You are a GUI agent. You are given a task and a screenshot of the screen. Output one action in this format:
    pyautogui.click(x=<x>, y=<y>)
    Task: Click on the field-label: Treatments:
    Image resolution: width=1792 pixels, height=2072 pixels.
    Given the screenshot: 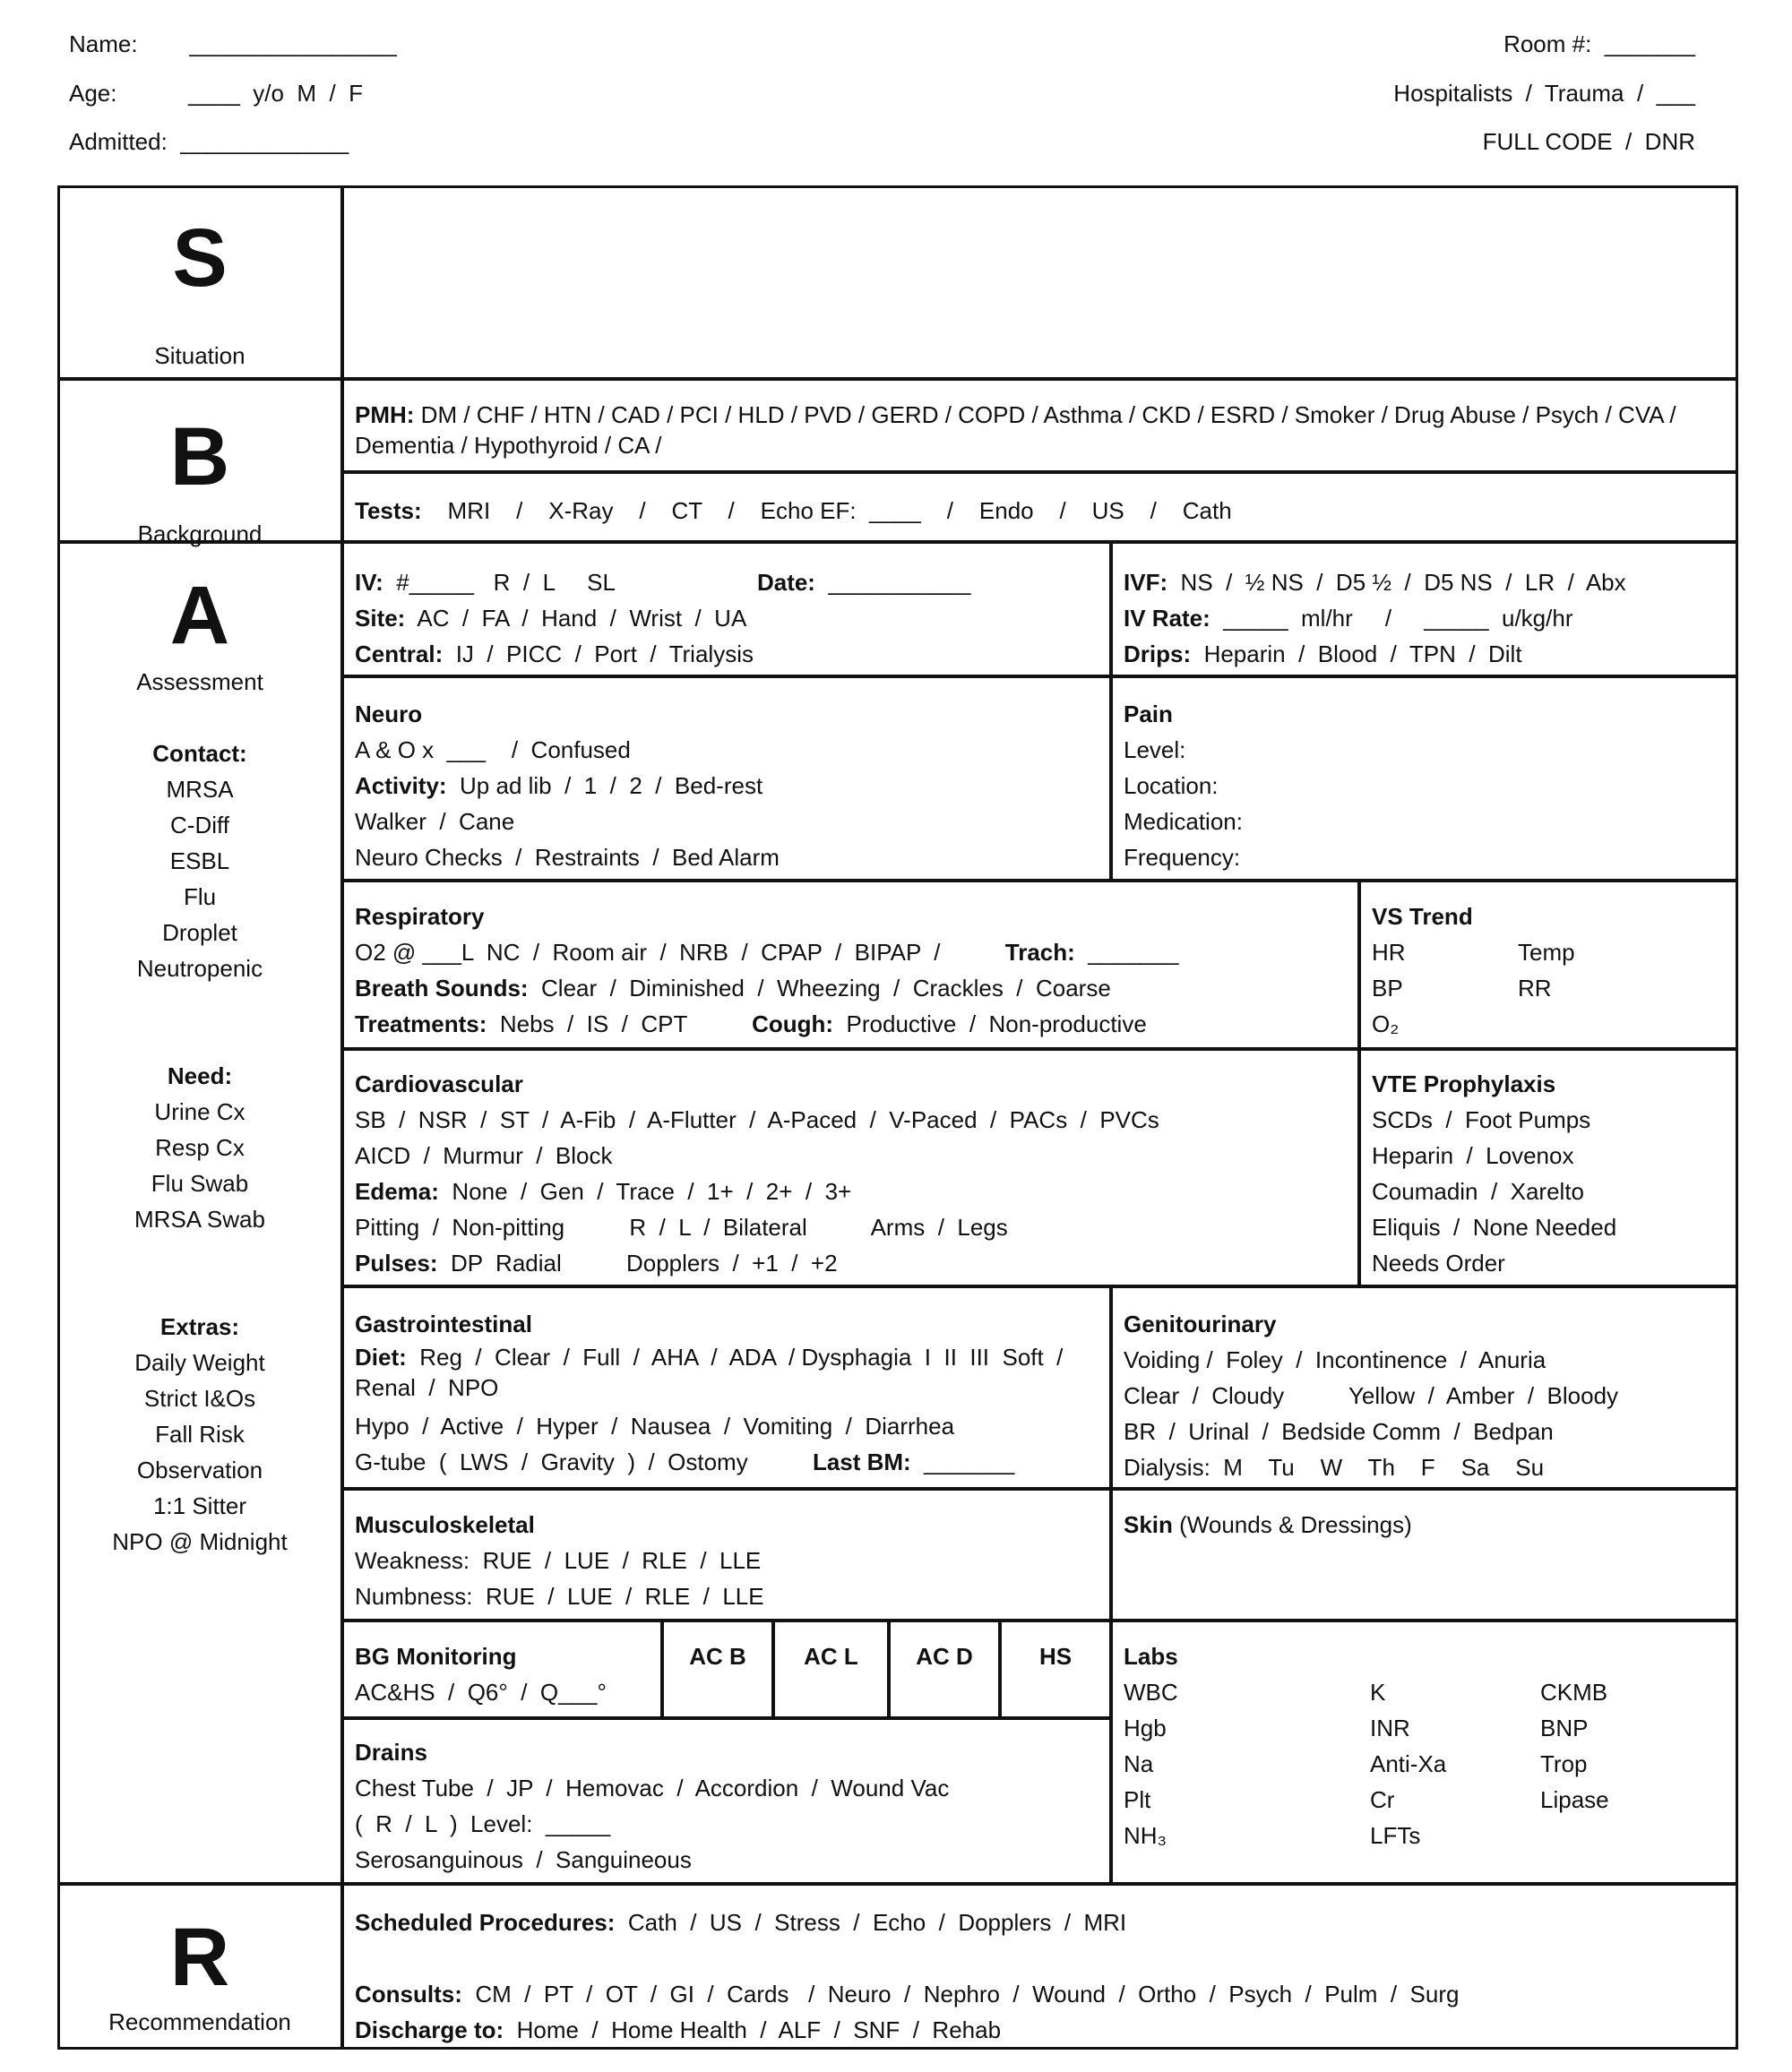 What is the action you would take?
    pyautogui.click(x=421, y=1023)
    